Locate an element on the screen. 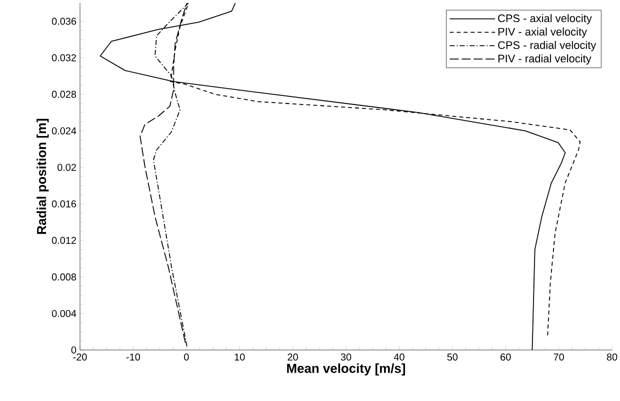  x-tick-label: 70 is located at coordinates (559, 357).